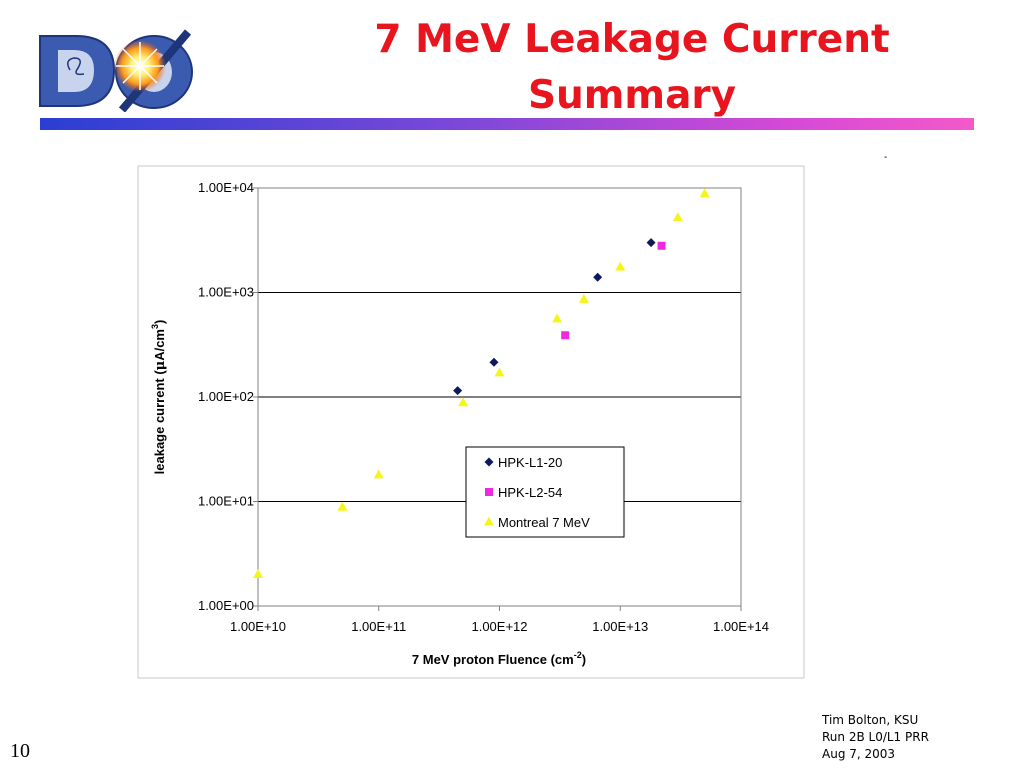 The width and height of the screenshot is (1024, 768). I want to click on d0-logo: DØ, so click(116, 70).